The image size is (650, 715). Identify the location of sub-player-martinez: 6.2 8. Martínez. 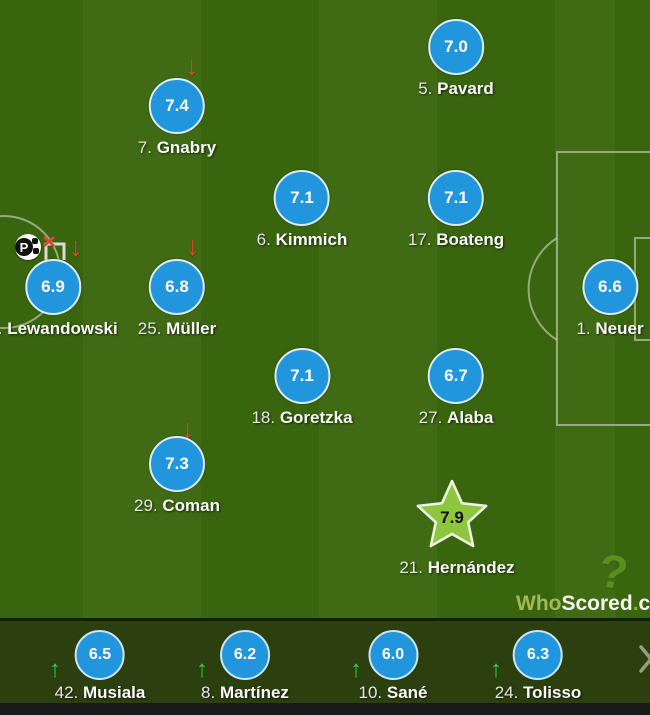
(245, 666).